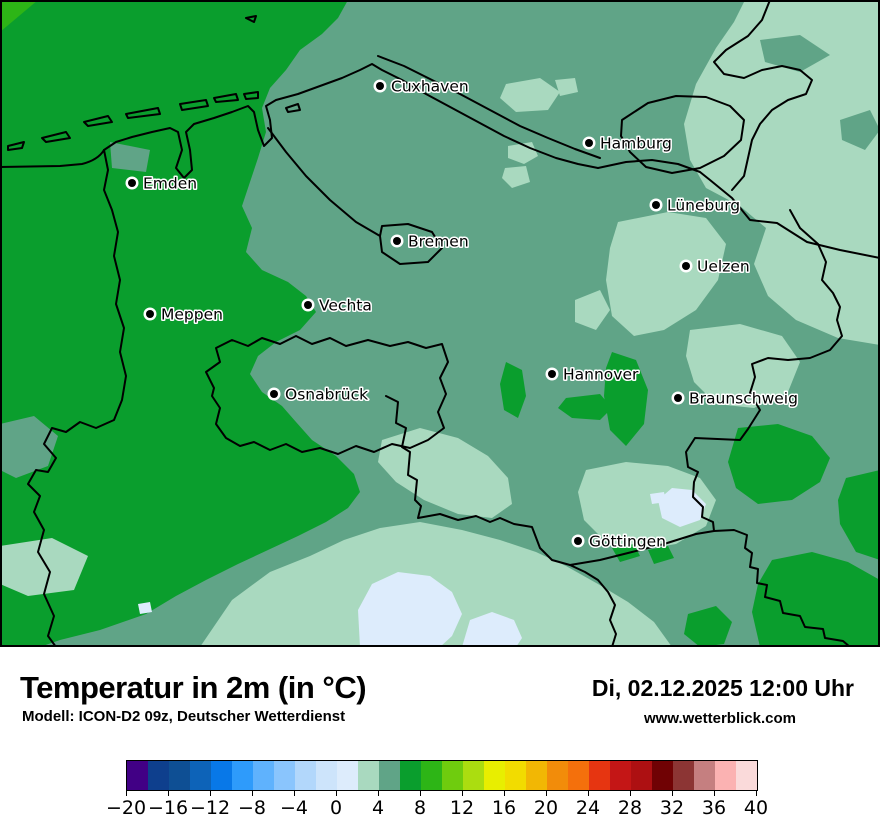  What do you see at coordinates (430, 87) in the screenshot?
I see `city-label-cuxhaven: Cuxhaven` at bounding box center [430, 87].